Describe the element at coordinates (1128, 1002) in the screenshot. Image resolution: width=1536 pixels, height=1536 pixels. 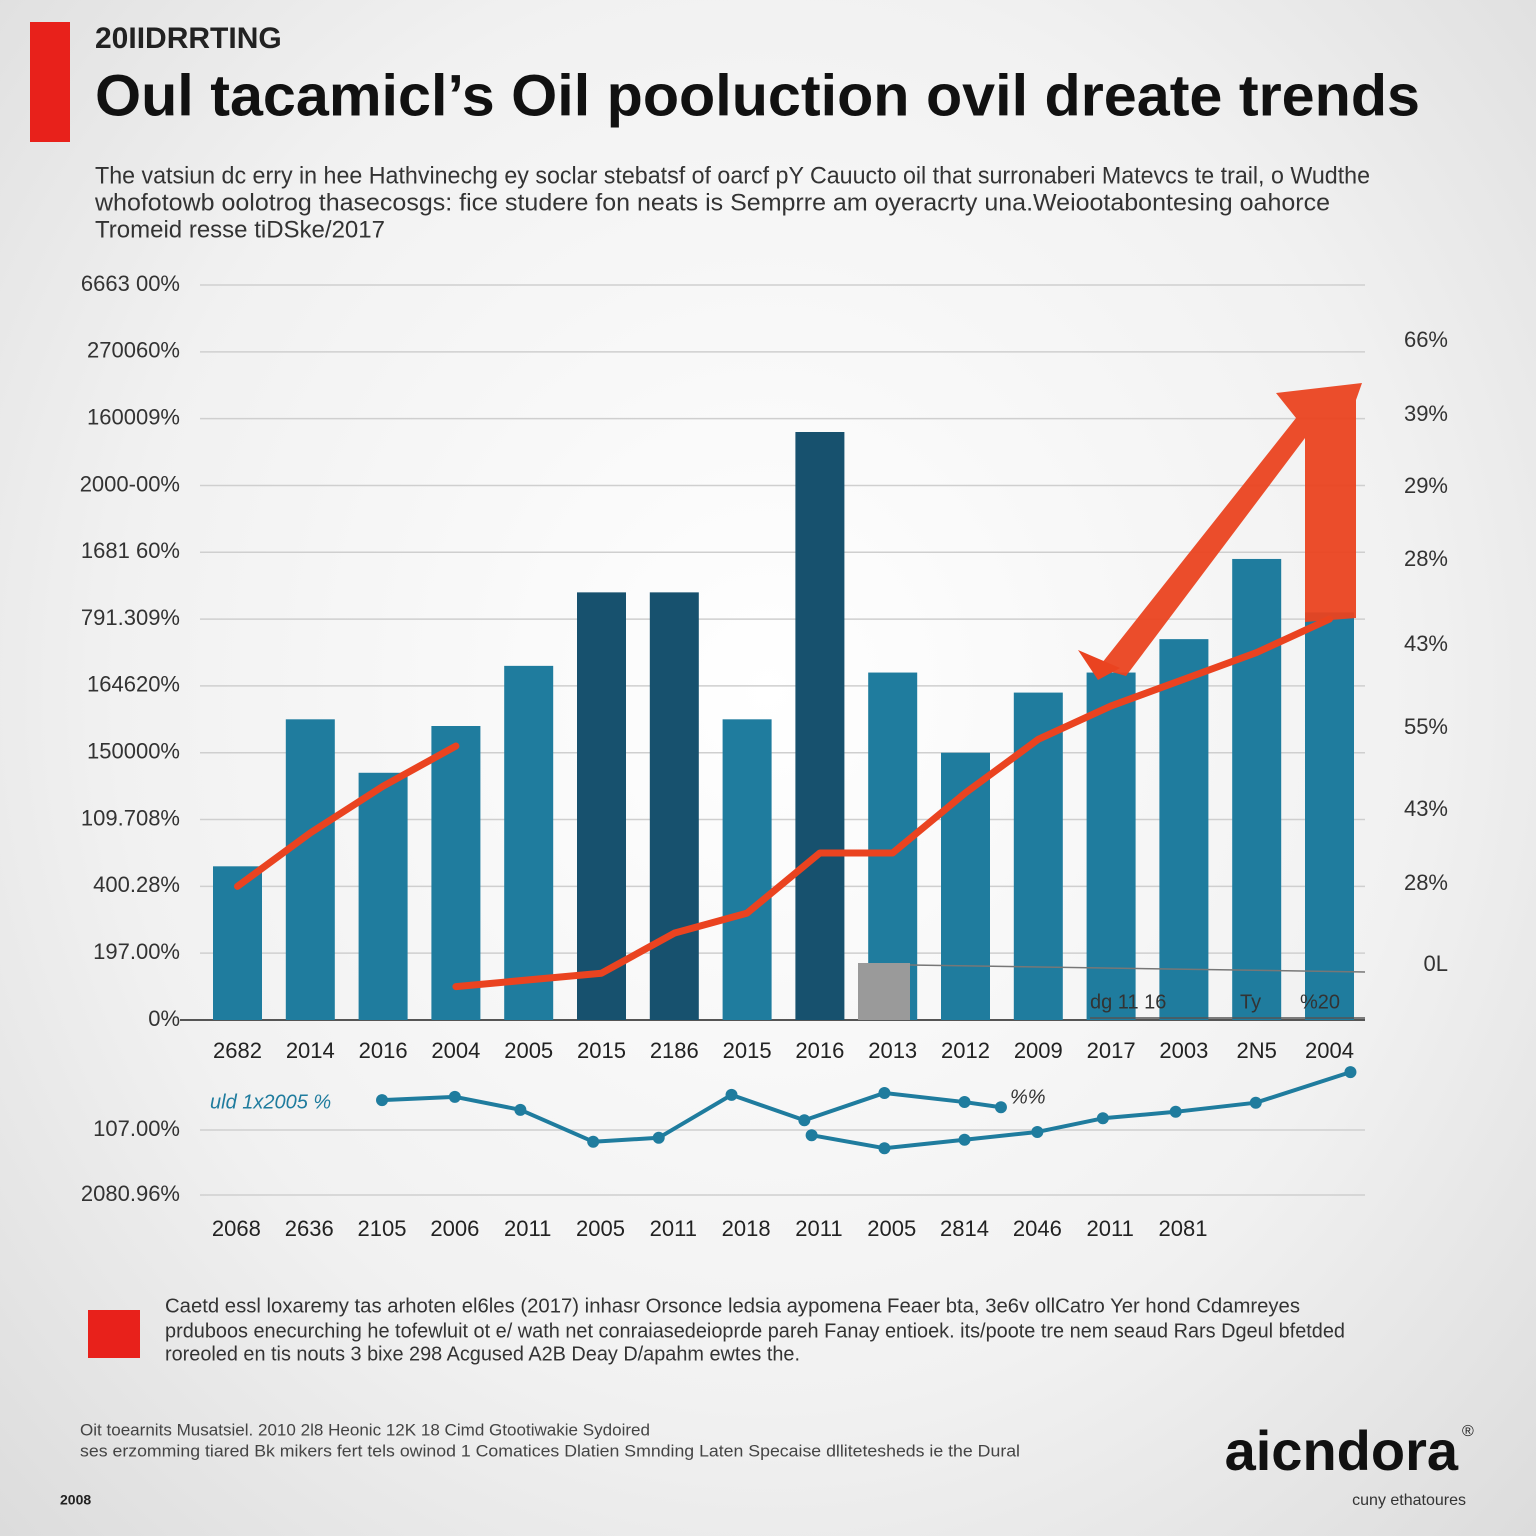
I see `annotation: dg 11 16` at that location.